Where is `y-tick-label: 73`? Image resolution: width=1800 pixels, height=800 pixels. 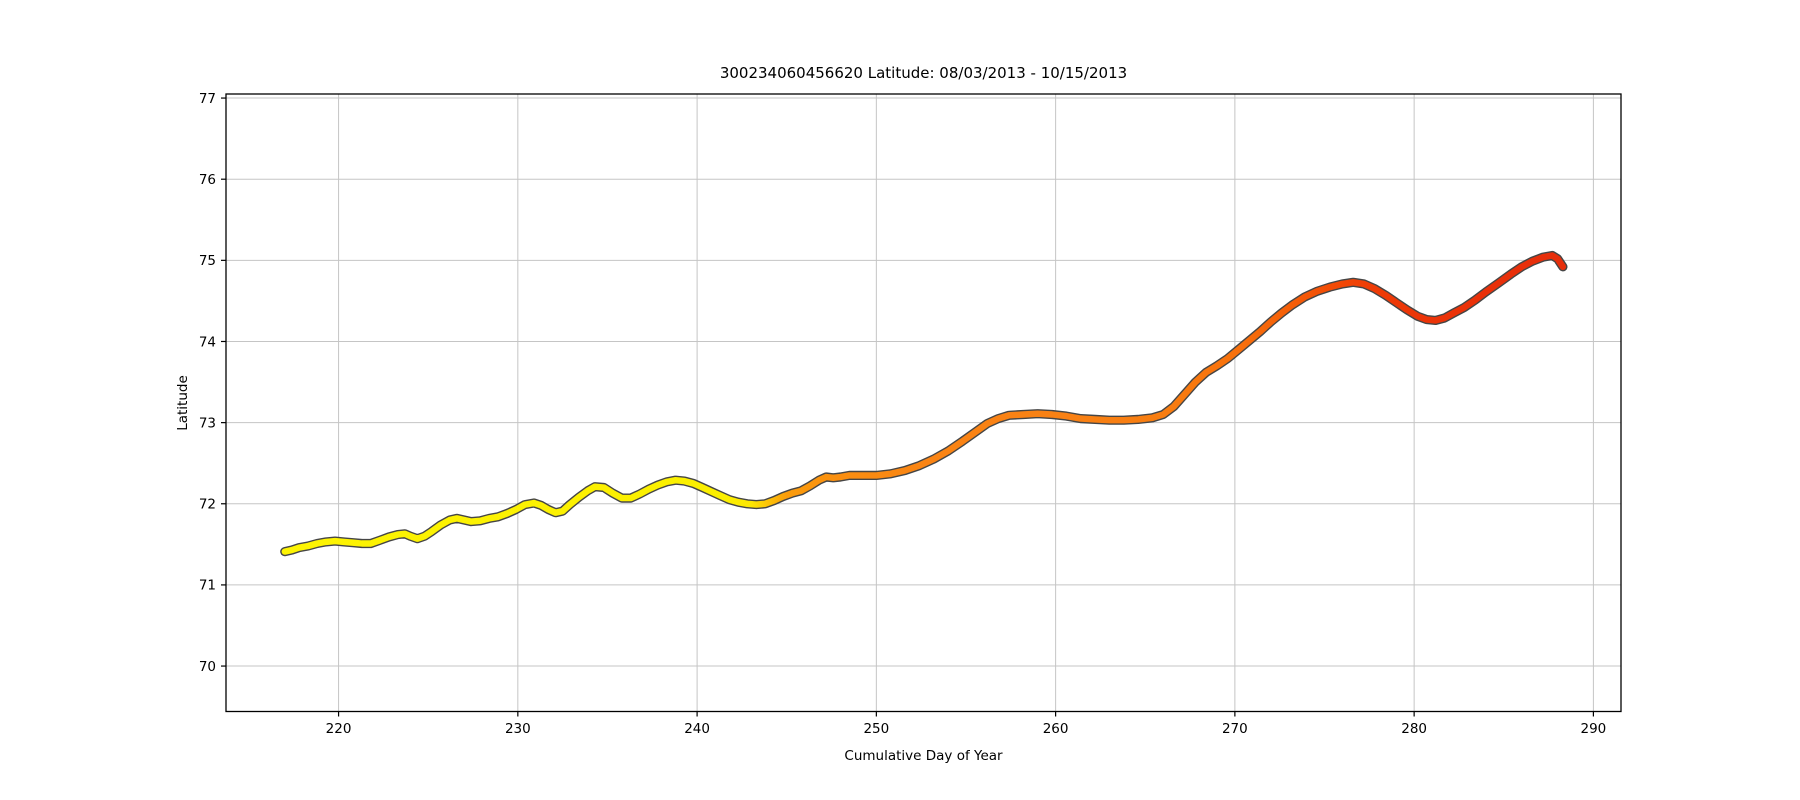 y-tick-label: 73 is located at coordinates (207, 423).